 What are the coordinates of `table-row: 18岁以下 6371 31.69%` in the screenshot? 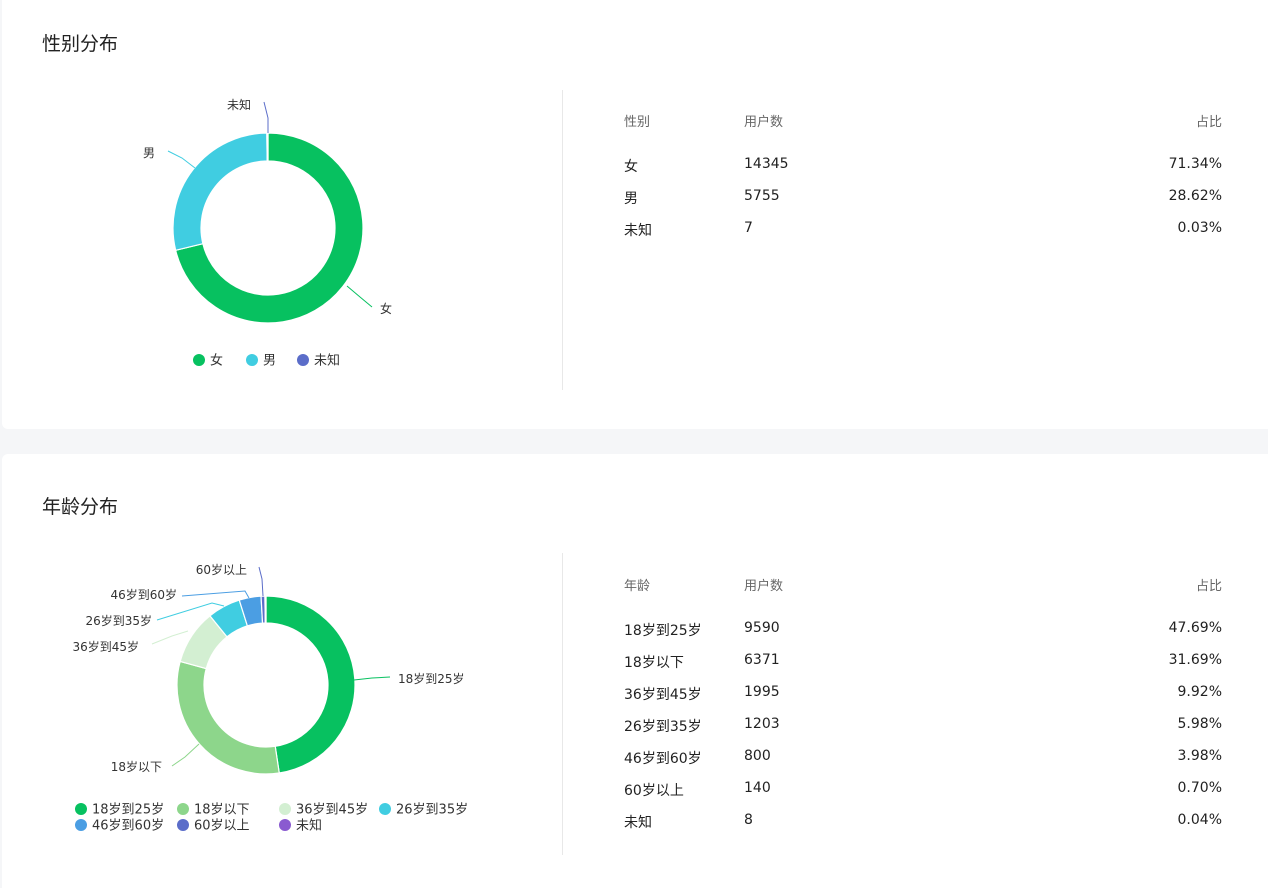 It's located at (923, 668).